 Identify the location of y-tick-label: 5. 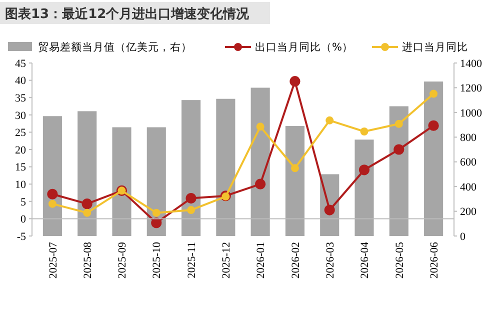
(23, 202).